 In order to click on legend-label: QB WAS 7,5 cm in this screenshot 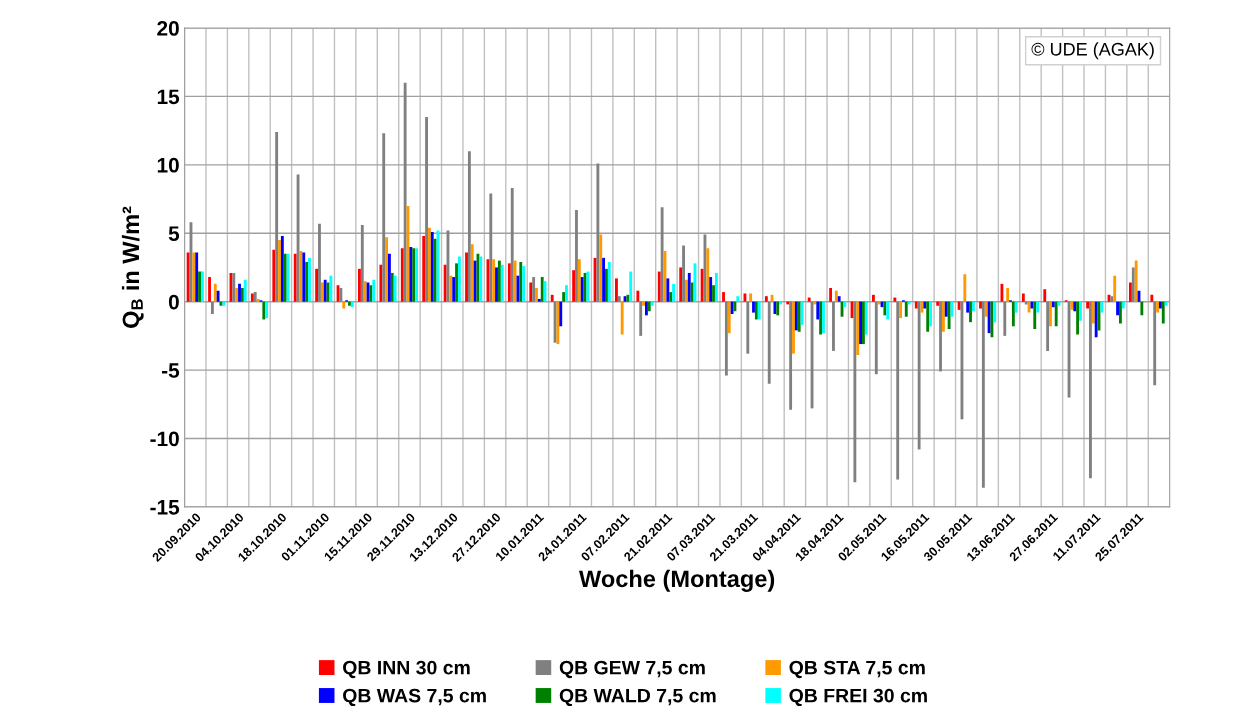, I will do `click(414, 697)`.